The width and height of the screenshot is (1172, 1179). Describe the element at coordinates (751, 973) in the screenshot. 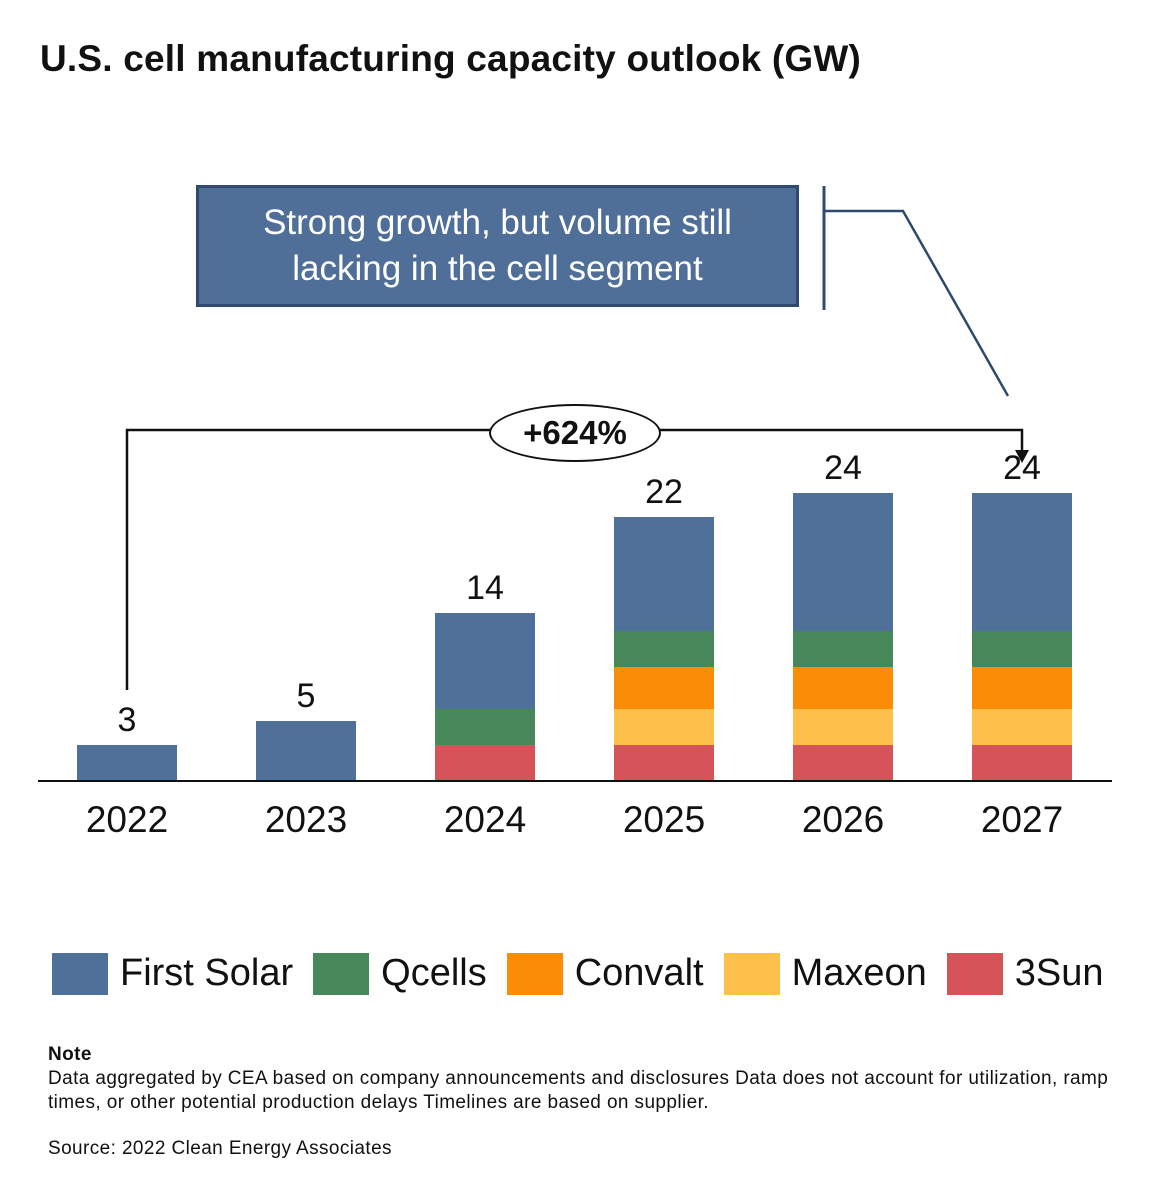

I see `legend-swatch-maxeon` at that location.